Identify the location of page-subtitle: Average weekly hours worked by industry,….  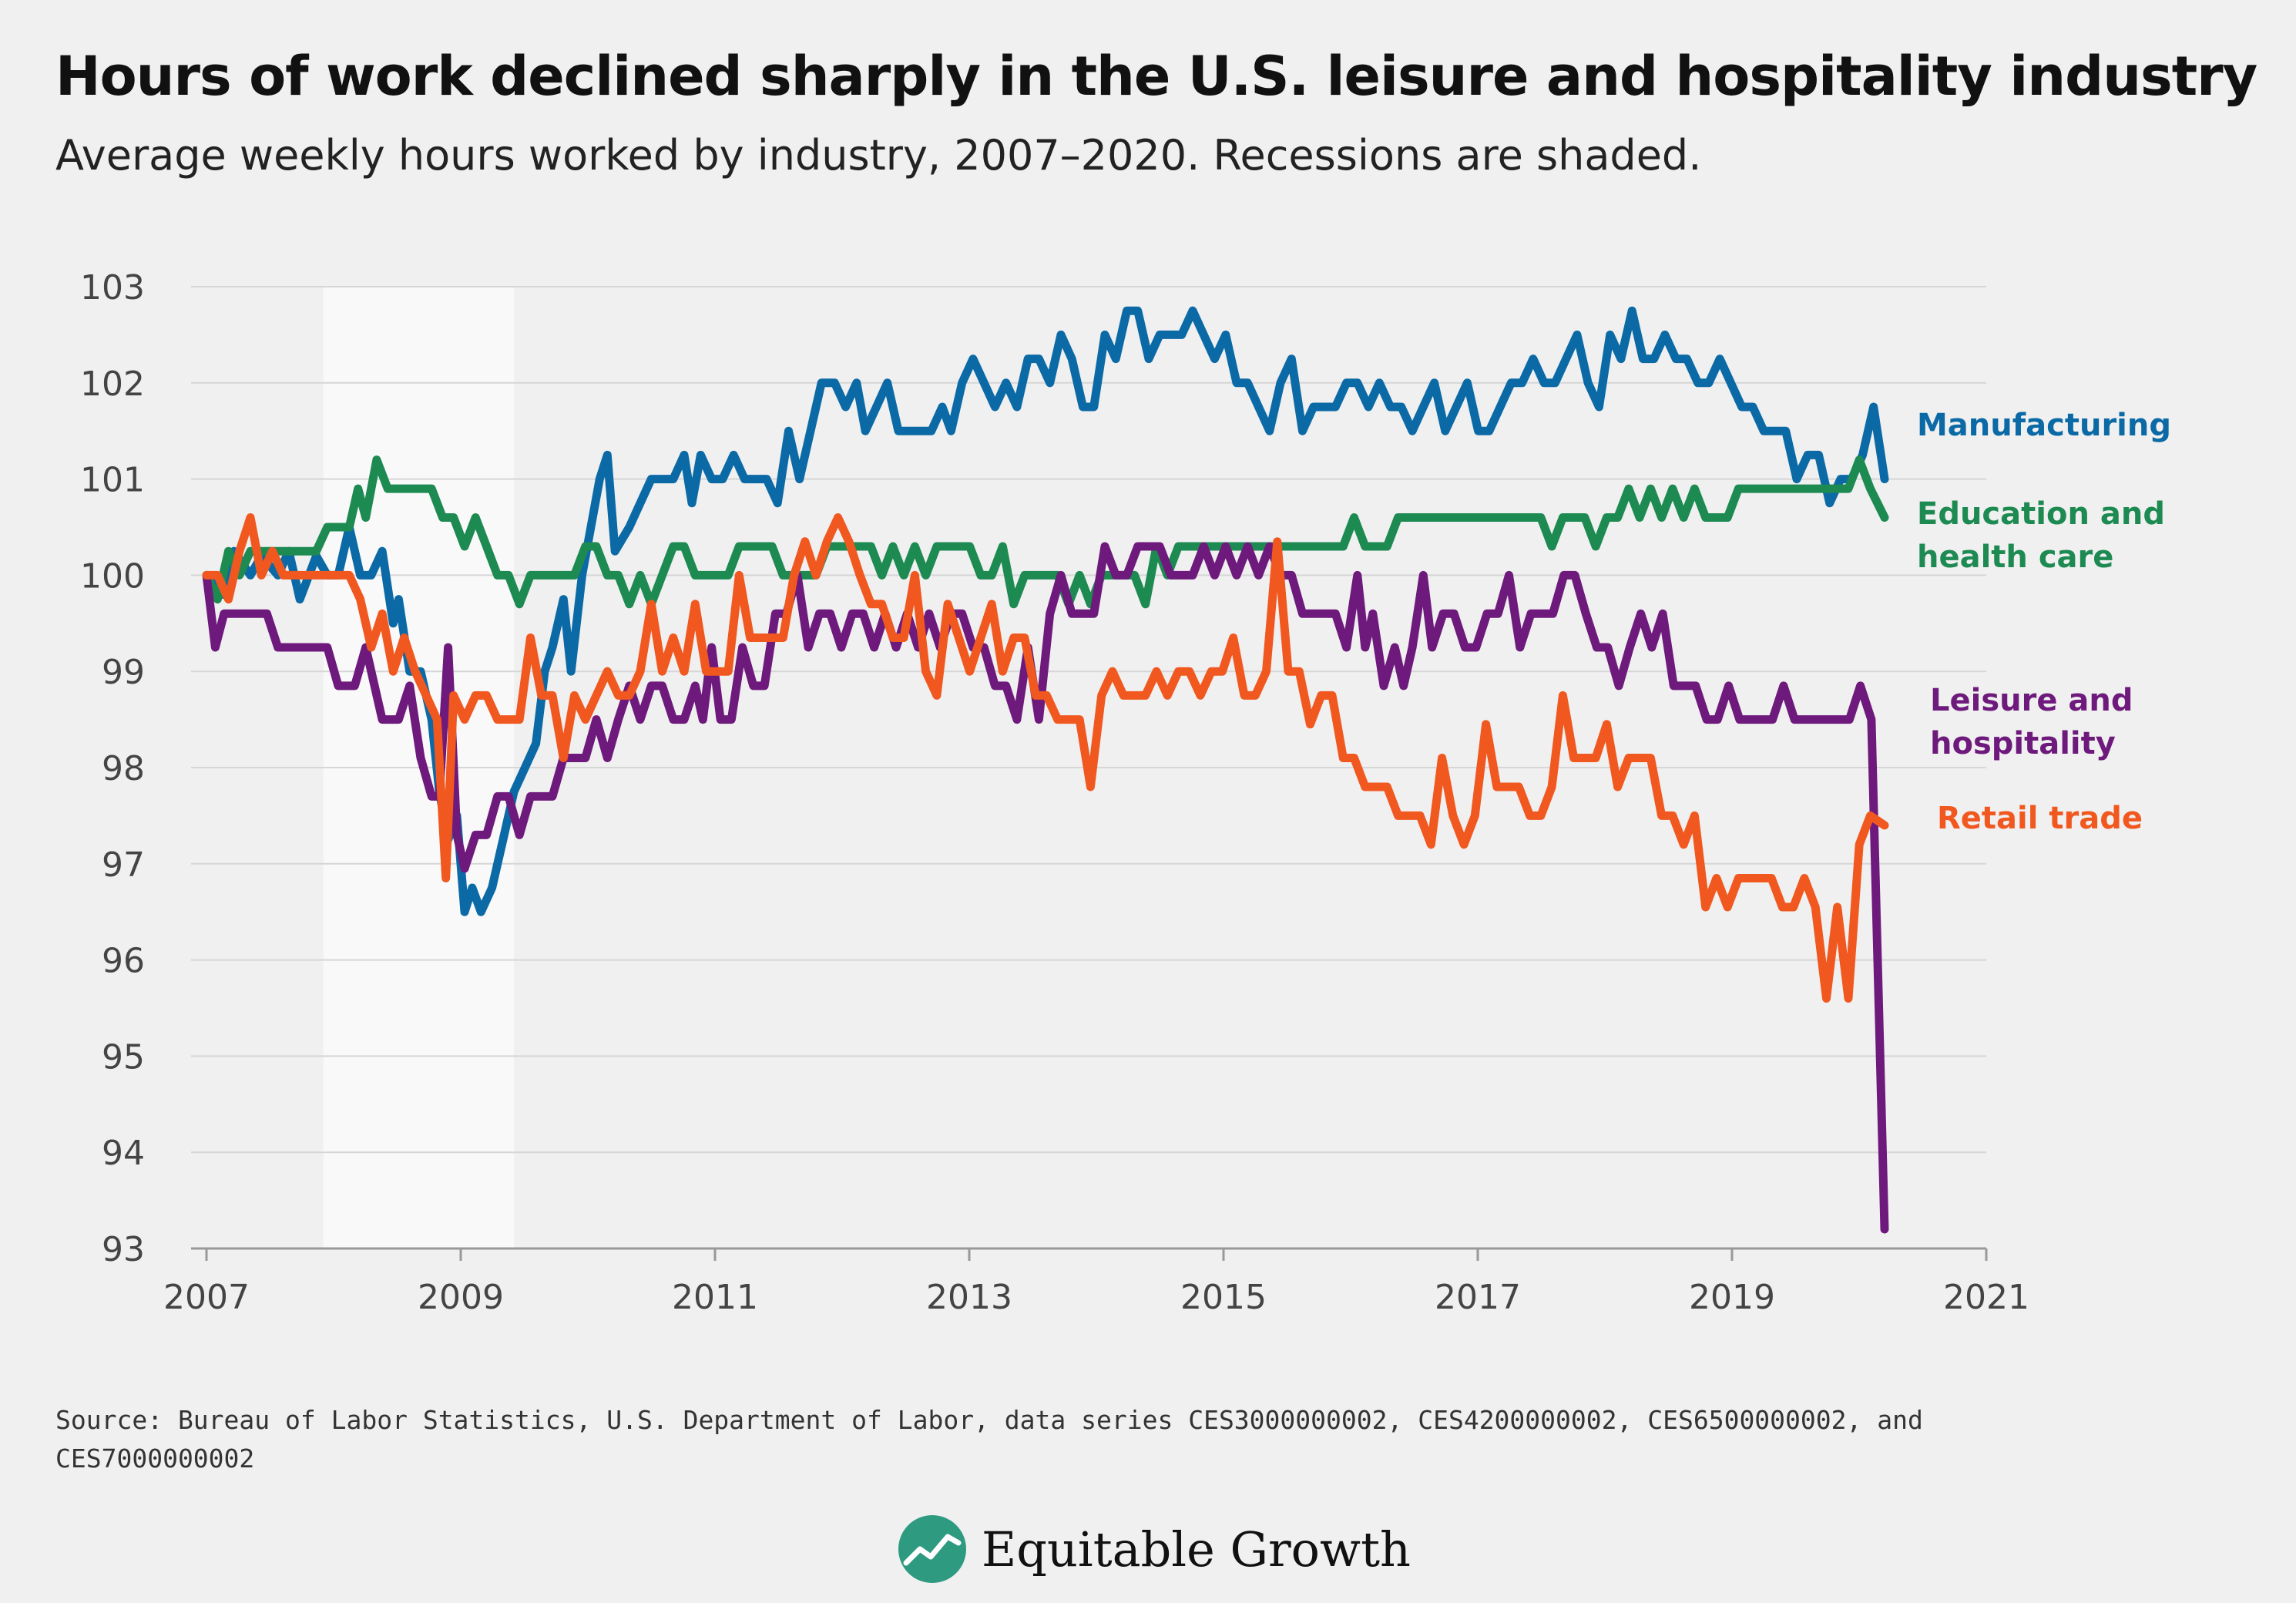
(878, 155).